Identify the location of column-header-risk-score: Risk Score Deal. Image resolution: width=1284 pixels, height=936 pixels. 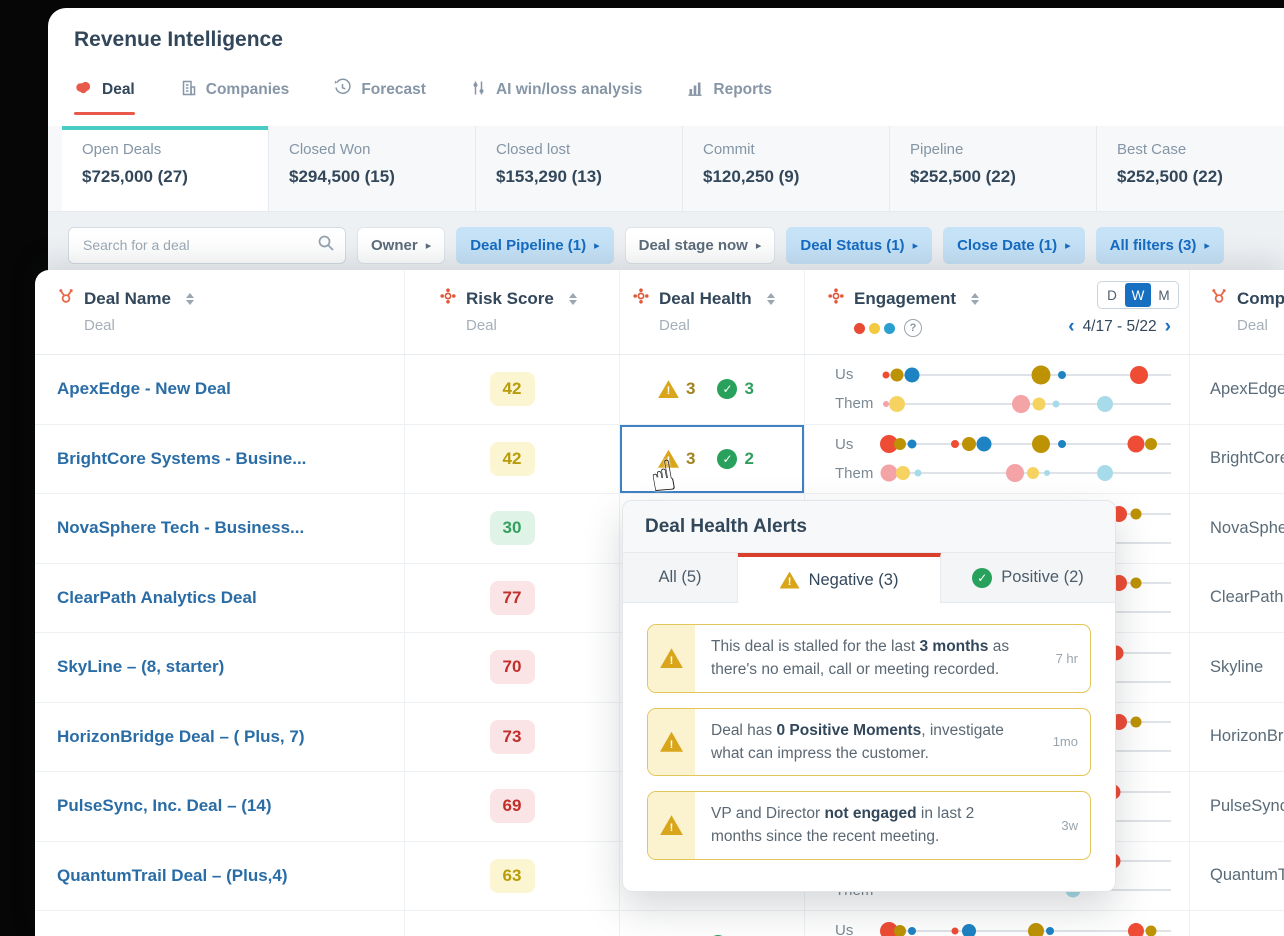
(512, 312).